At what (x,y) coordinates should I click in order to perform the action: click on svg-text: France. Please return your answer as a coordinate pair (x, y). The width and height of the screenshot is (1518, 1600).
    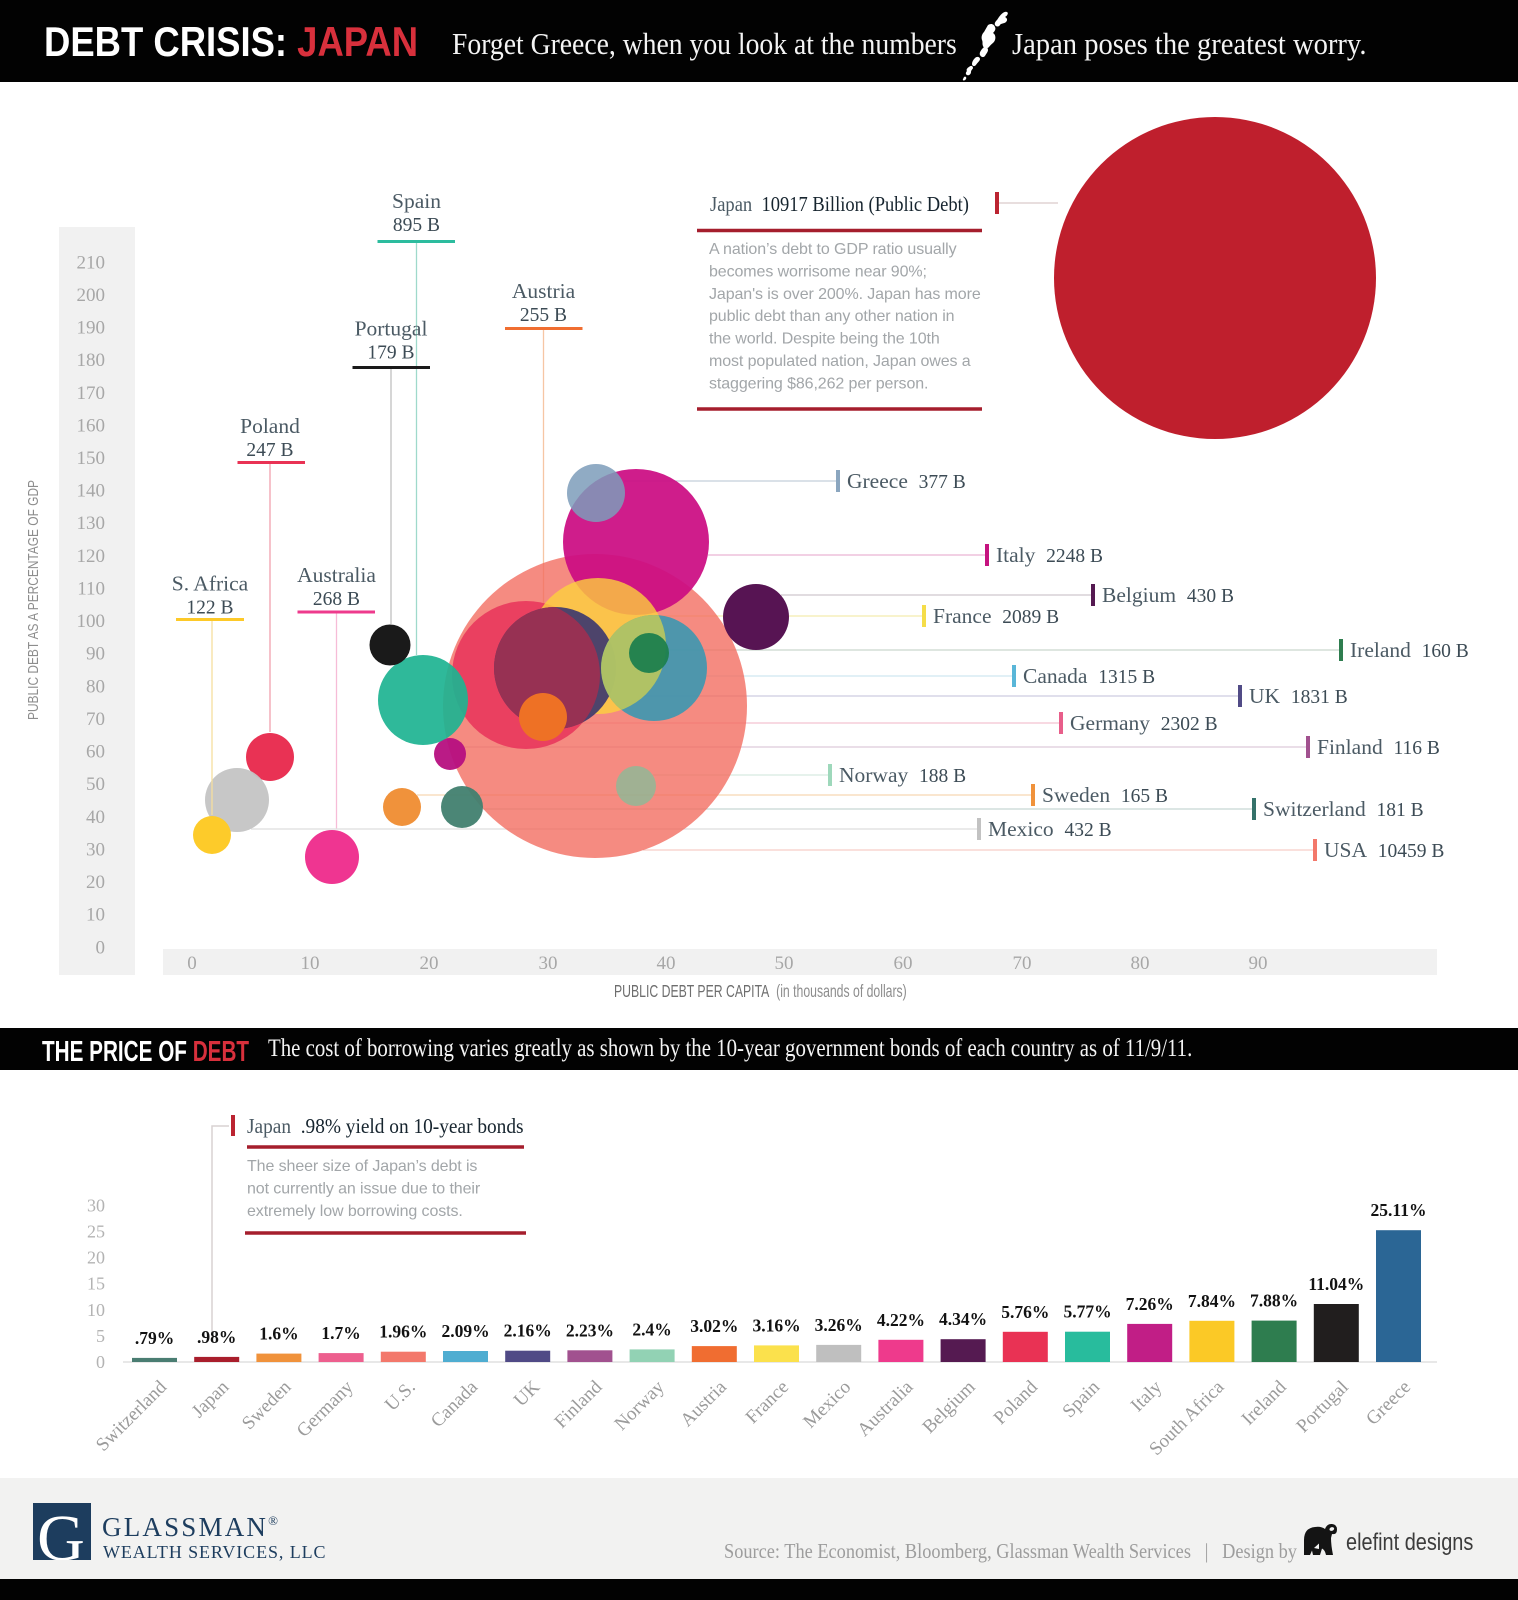
    Looking at the image, I should click on (767, 1402).